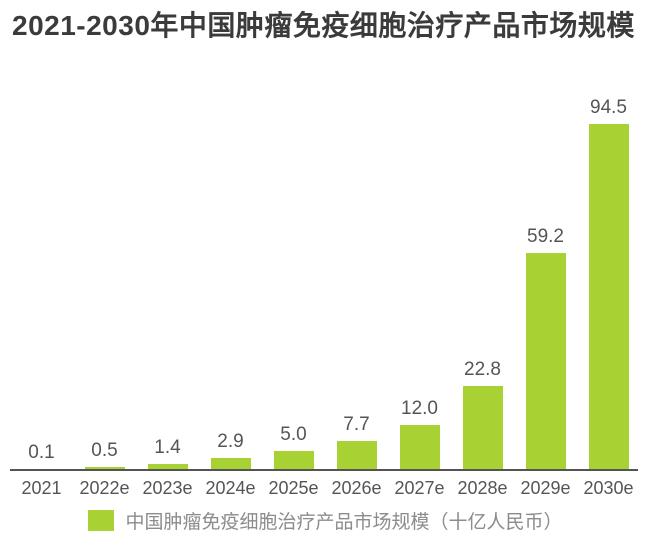 The image size is (651, 536). I want to click on x-axis-label: 2027e, so click(419, 488).